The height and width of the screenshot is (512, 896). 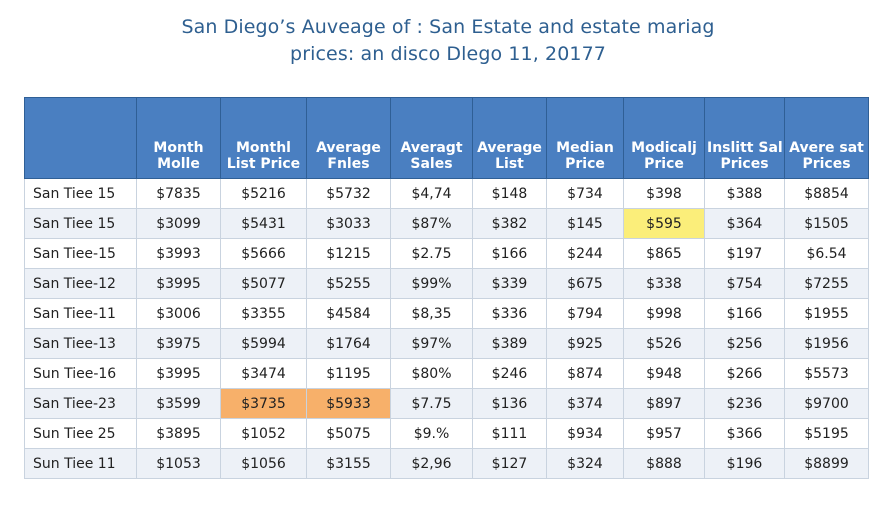 What do you see at coordinates (744, 313) in the screenshot?
I see `table-cell: $166` at bounding box center [744, 313].